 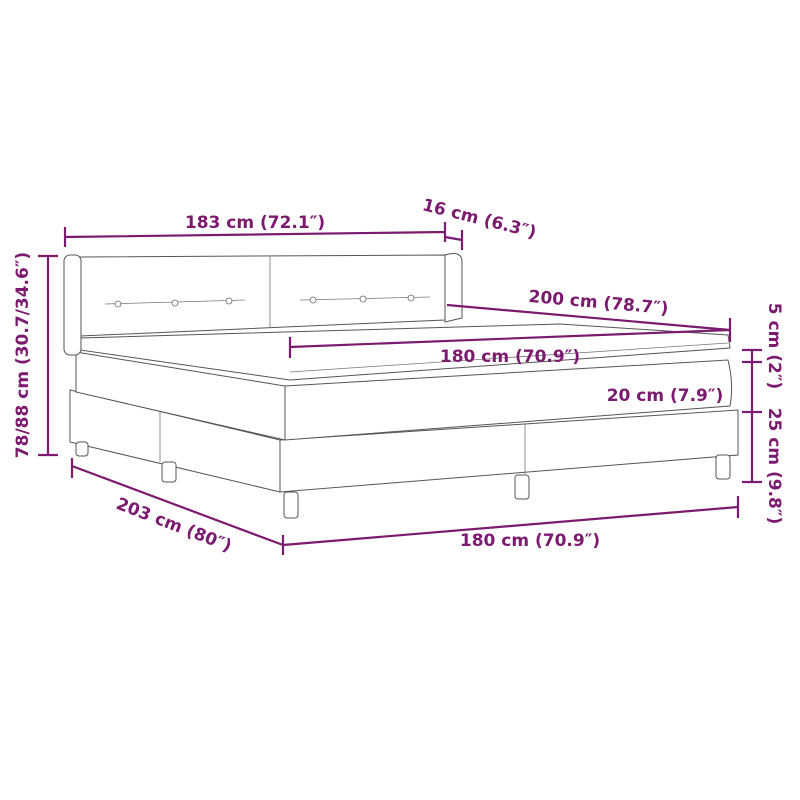 I want to click on base-height-label: 25 cm (9.8″), so click(x=774, y=466).